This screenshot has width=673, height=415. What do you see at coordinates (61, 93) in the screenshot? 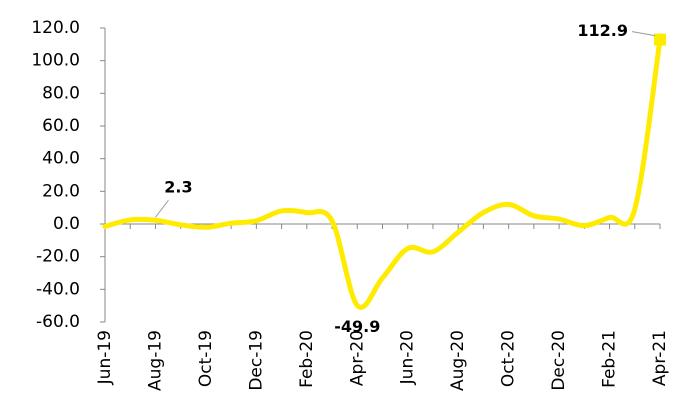
I see `y-tick-label: 80.0` at bounding box center [61, 93].